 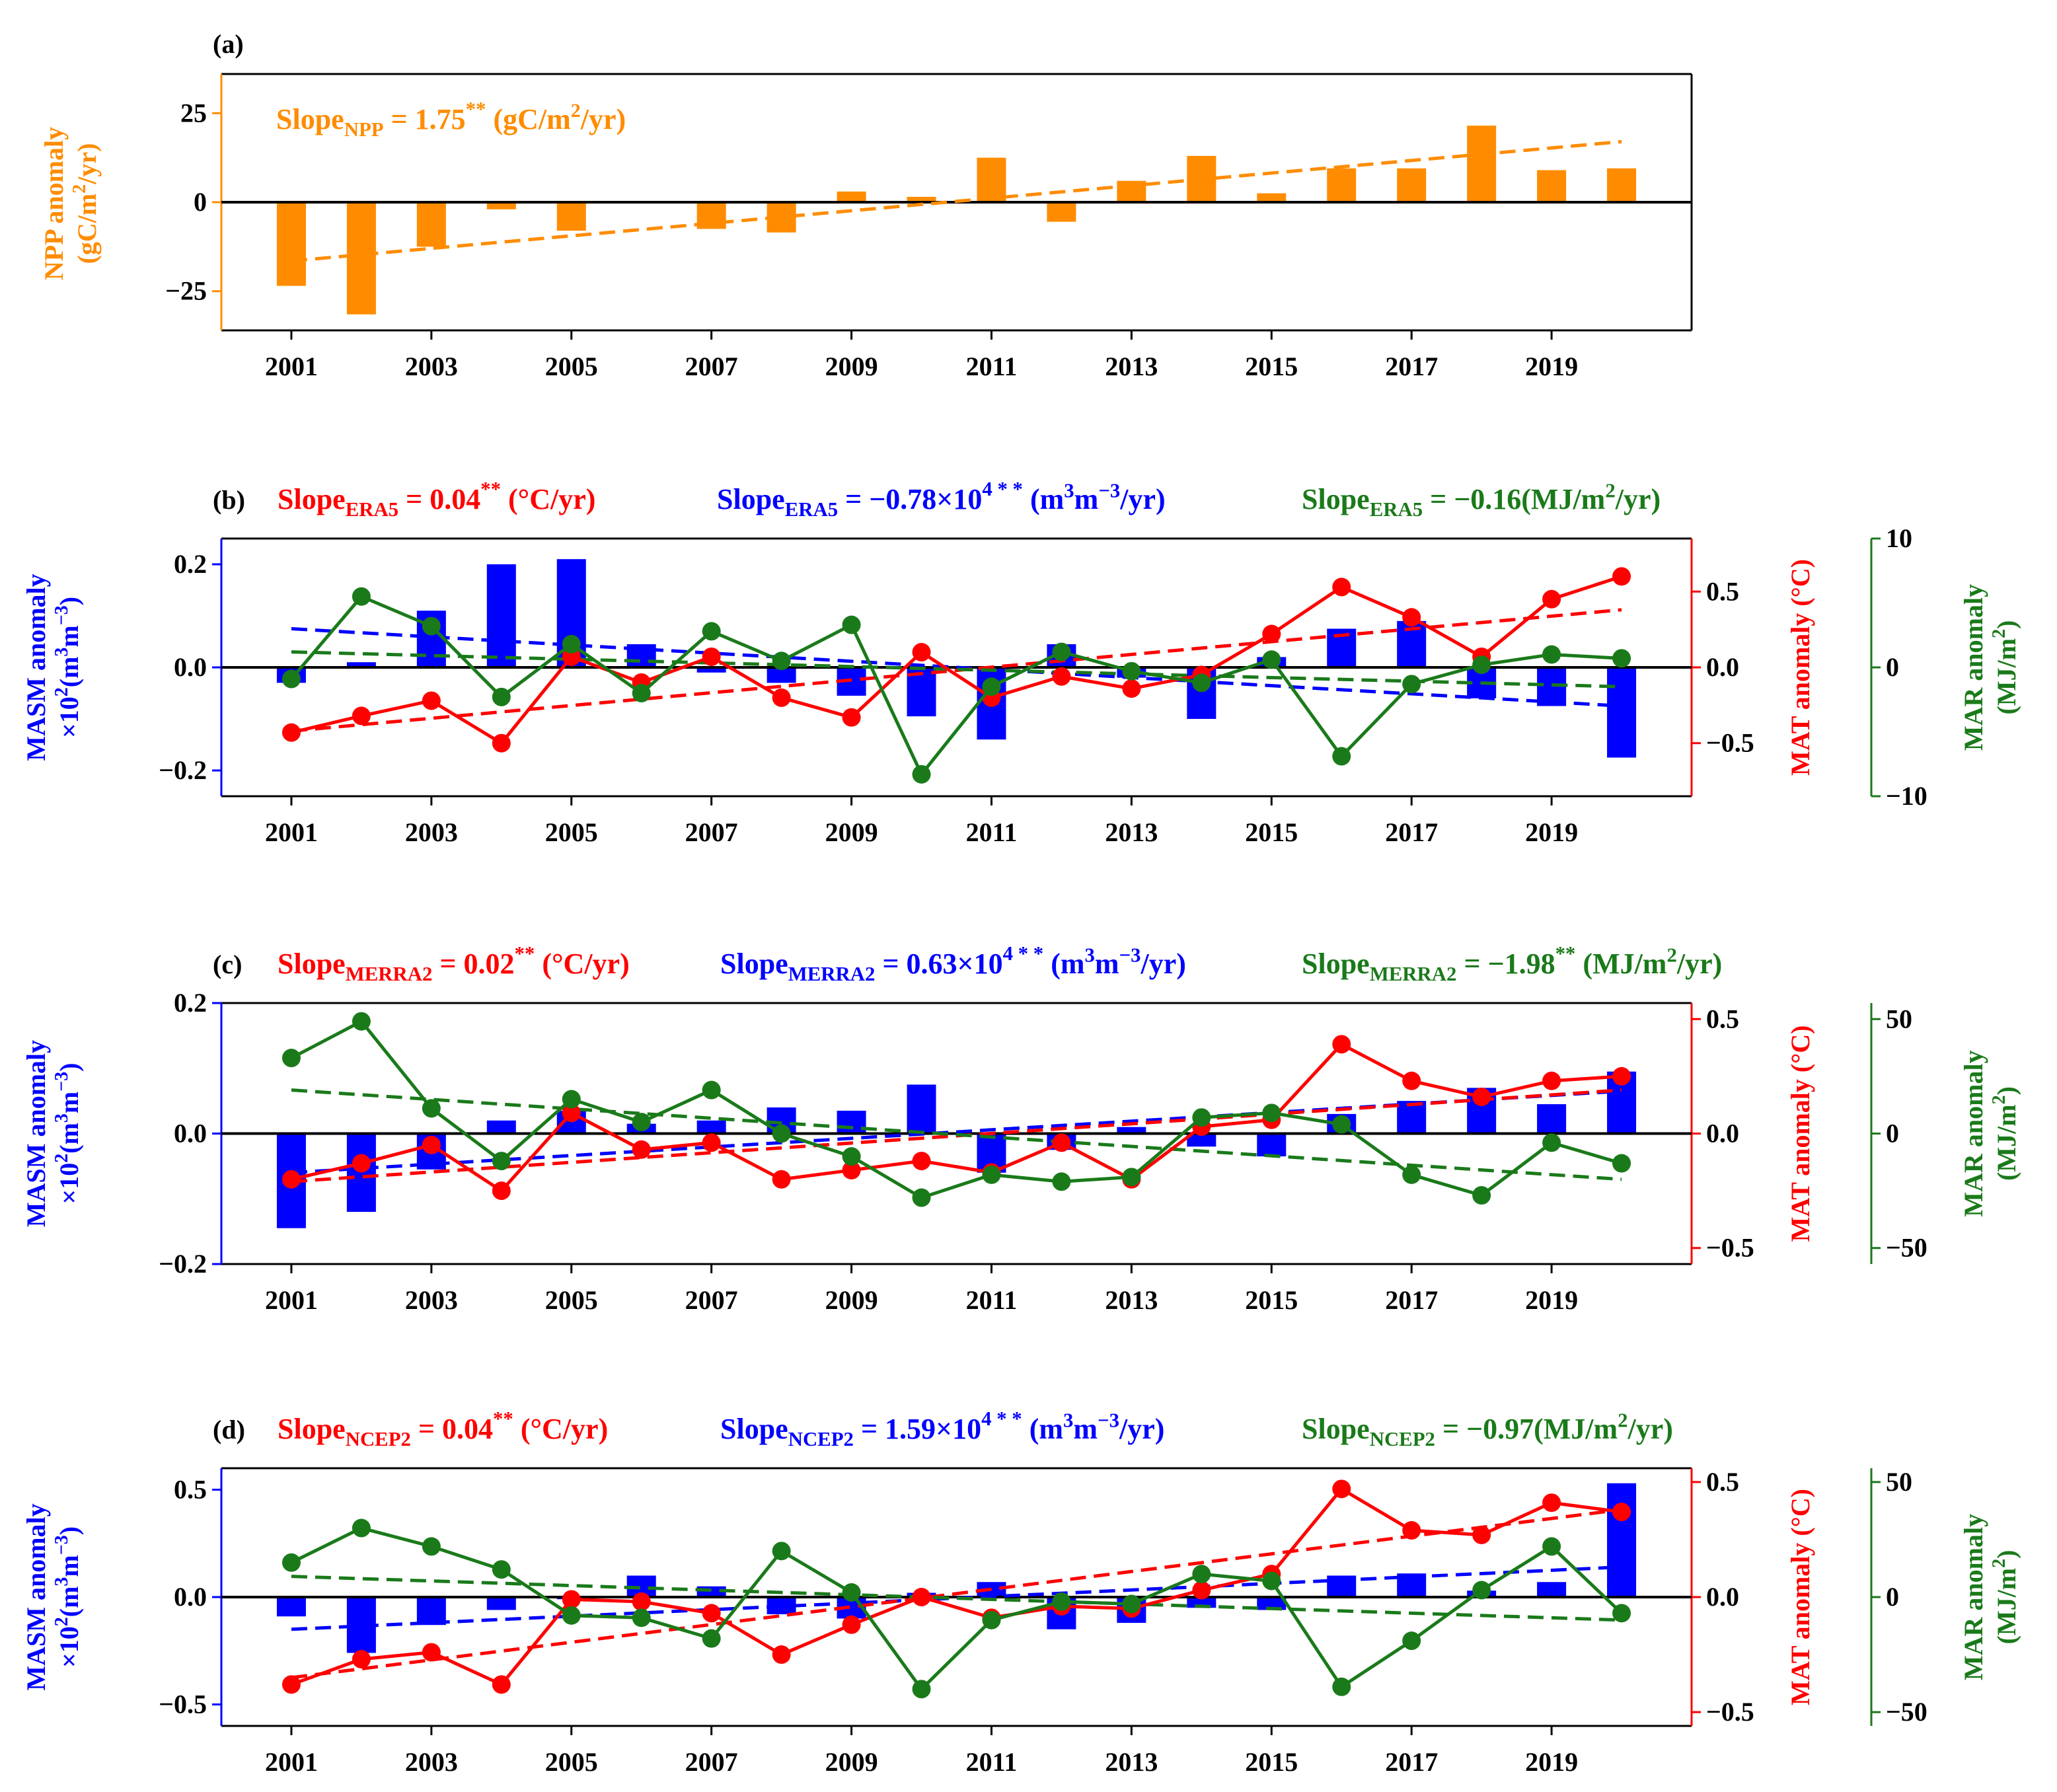 What do you see at coordinates (191, 1490) in the screenshot?
I see `y-left-tick-label: 0.5` at bounding box center [191, 1490].